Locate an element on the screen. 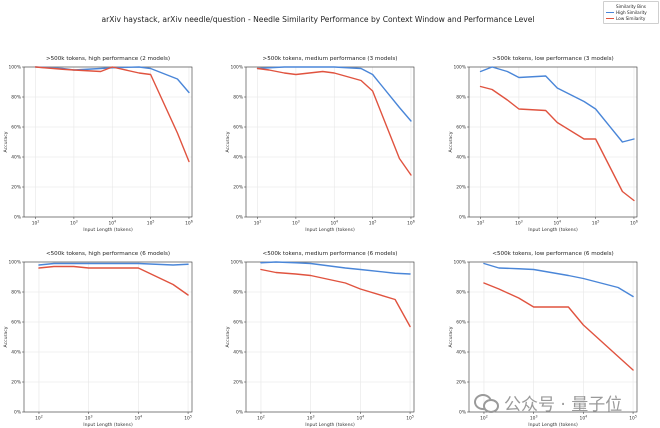 This screenshot has width=660, height=428. wechat-icon is located at coordinates (486, 402).